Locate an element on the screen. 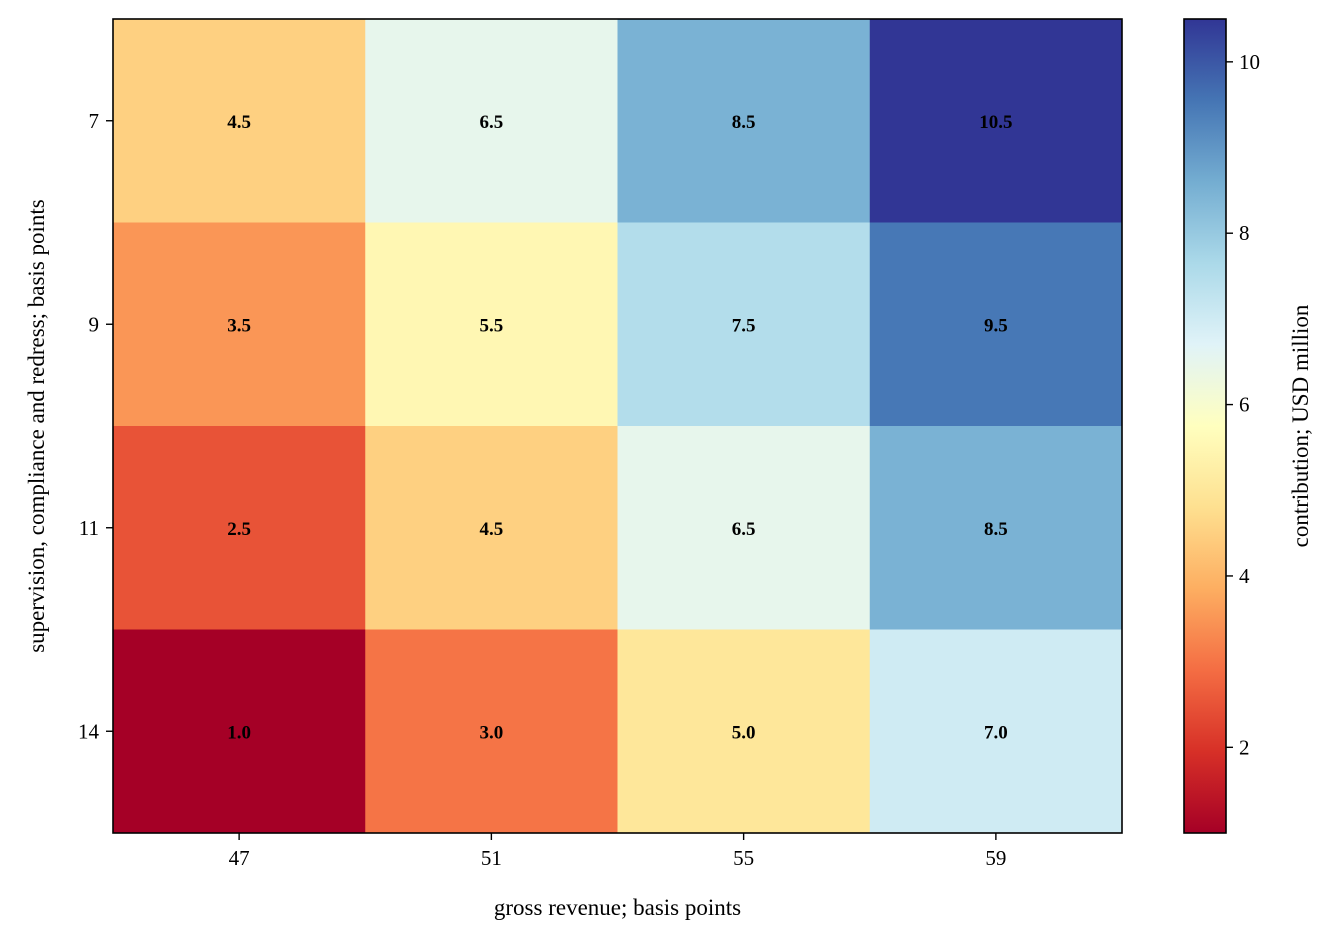 The width and height of the screenshot is (1337, 944). cell-value-label: 9.5 is located at coordinates (996, 325).